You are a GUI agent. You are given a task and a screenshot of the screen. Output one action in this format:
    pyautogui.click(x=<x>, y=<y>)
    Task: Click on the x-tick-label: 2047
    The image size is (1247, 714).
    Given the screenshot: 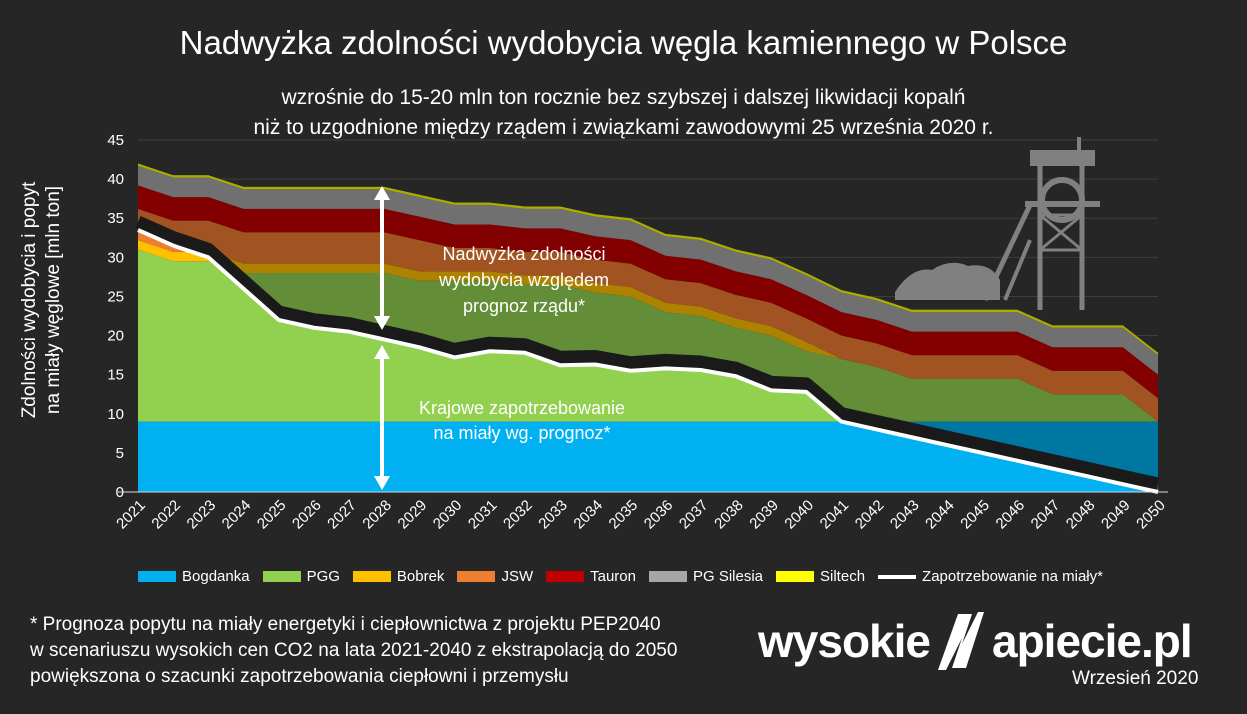 What is the action you would take?
    pyautogui.click(x=1046, y=515)
    